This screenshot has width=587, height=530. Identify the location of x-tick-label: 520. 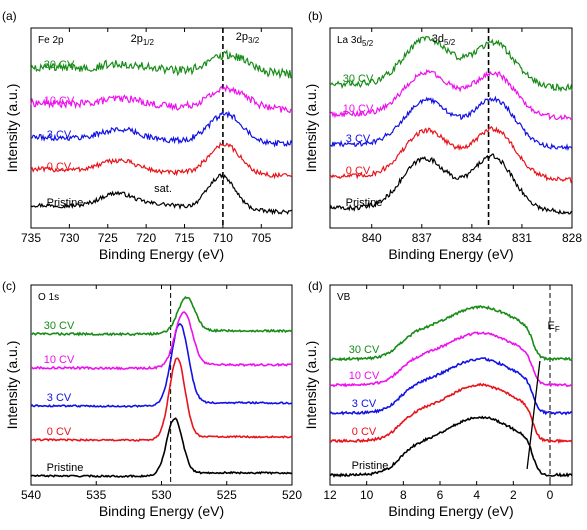
(292, 495).